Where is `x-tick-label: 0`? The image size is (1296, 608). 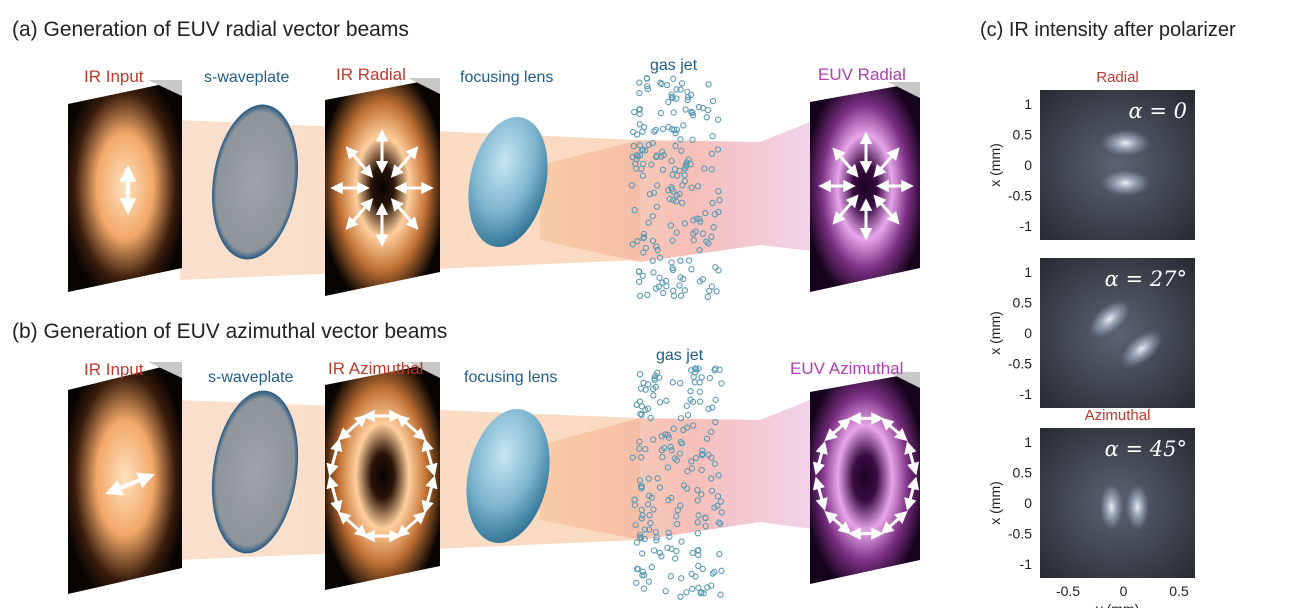
x-tick-label: 0 is located at coordinates (1124, 591).